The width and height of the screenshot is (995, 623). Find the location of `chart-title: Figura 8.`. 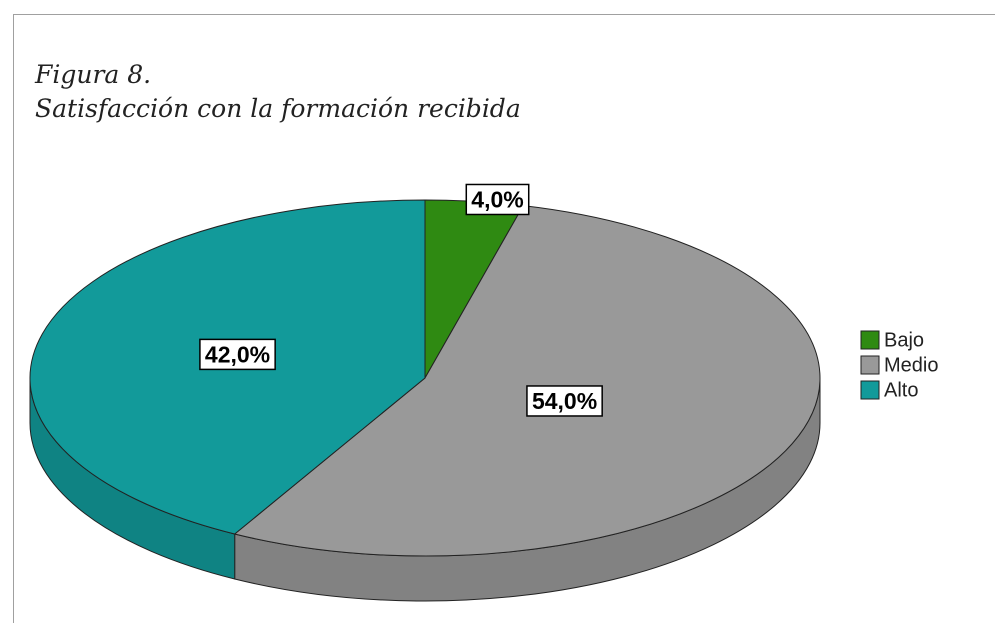

chart-title: Figura 8. is located at coordinates (92, 74).